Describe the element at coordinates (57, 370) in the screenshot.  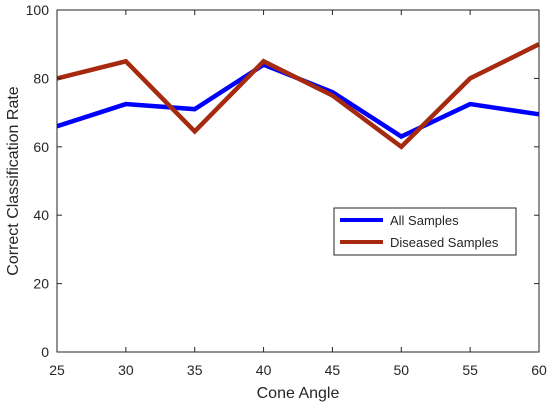
I see `x-tick-label: 25` at that location.